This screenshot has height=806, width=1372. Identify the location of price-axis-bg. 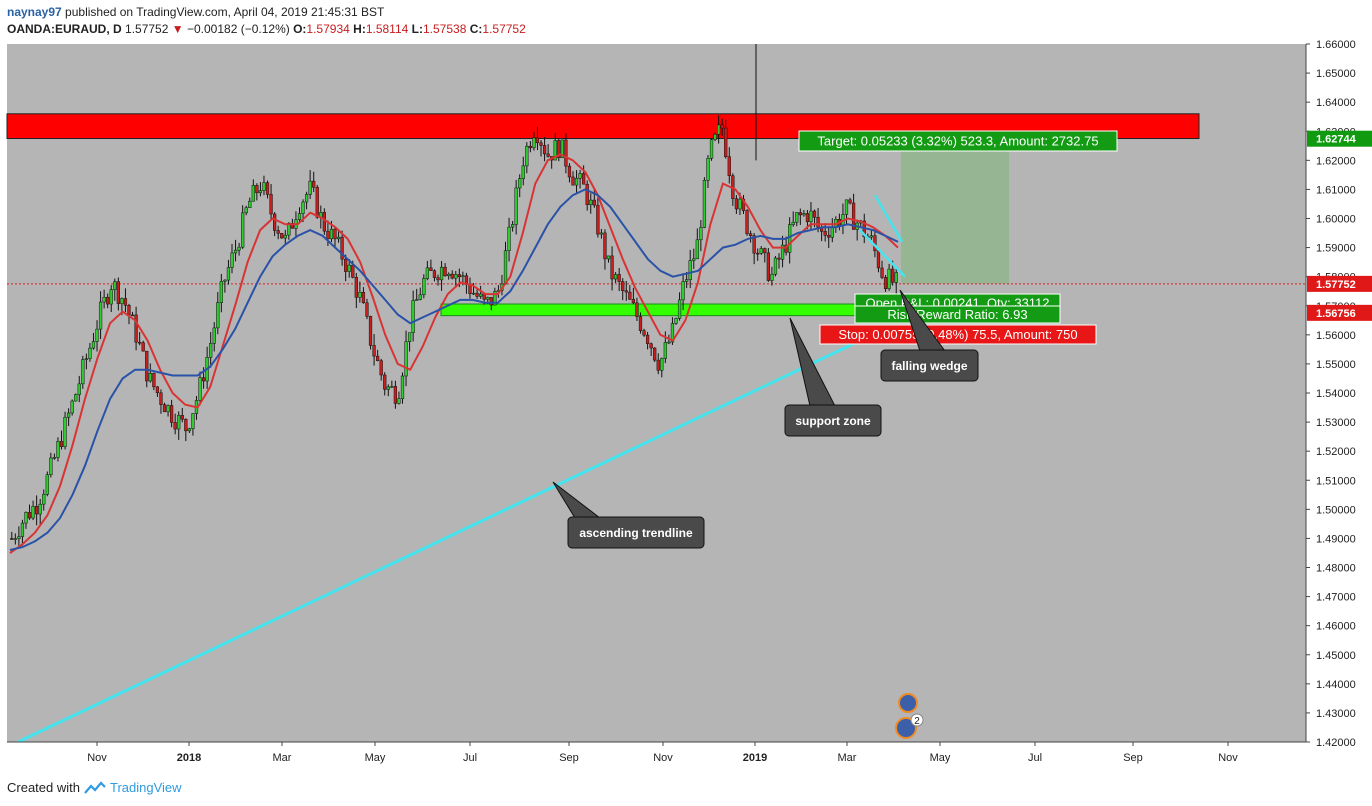
(1339, 393).